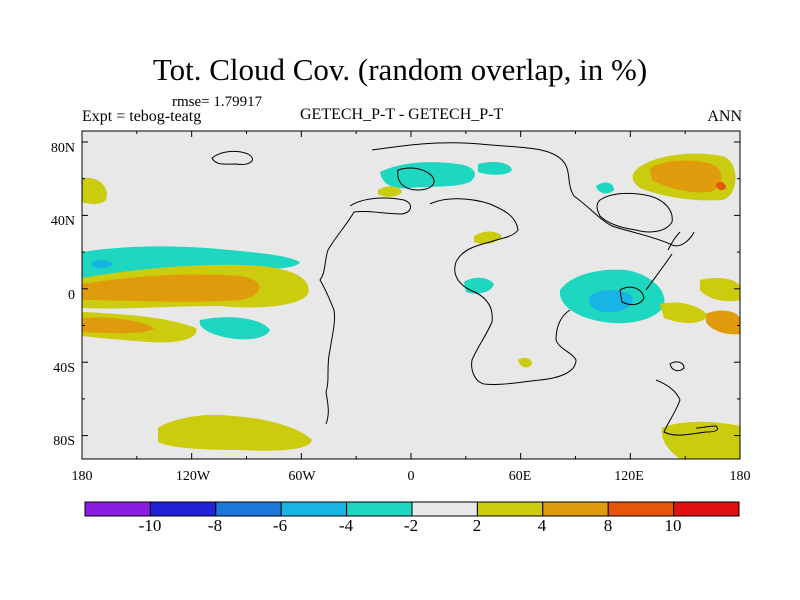 The width and height of the screenshot is (800, 600). Describe the element at coordinates (634, 212) in the screenshot. I see `coast-asia-east` at that location.